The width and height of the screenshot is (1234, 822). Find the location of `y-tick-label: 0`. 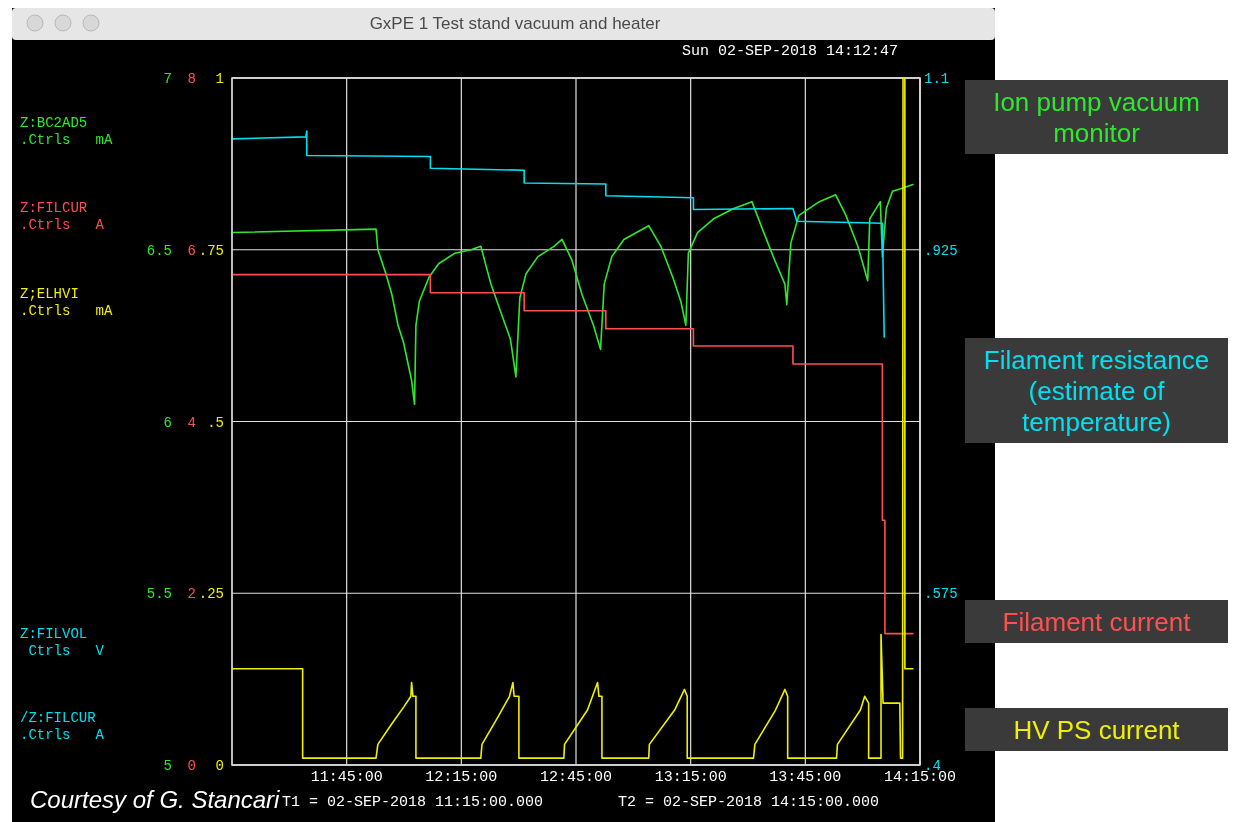

y-tick-label: 0 is located at coordinates (219, 766).